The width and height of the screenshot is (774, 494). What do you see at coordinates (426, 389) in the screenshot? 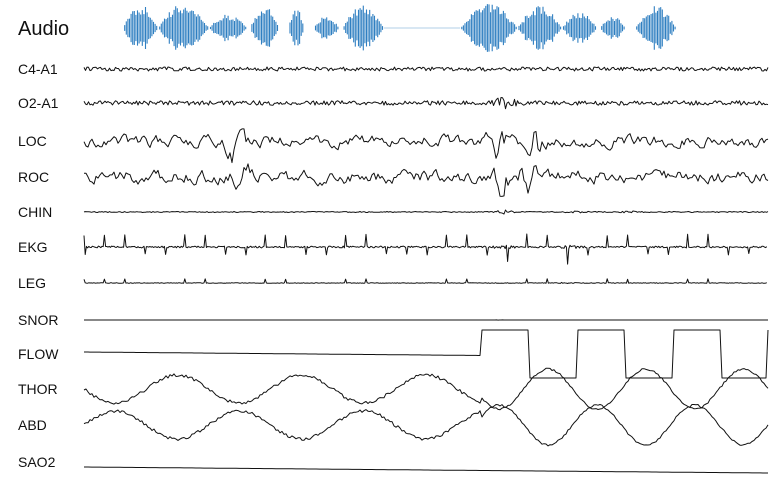
I see `trace-thor` at bounding box center [426, 389].